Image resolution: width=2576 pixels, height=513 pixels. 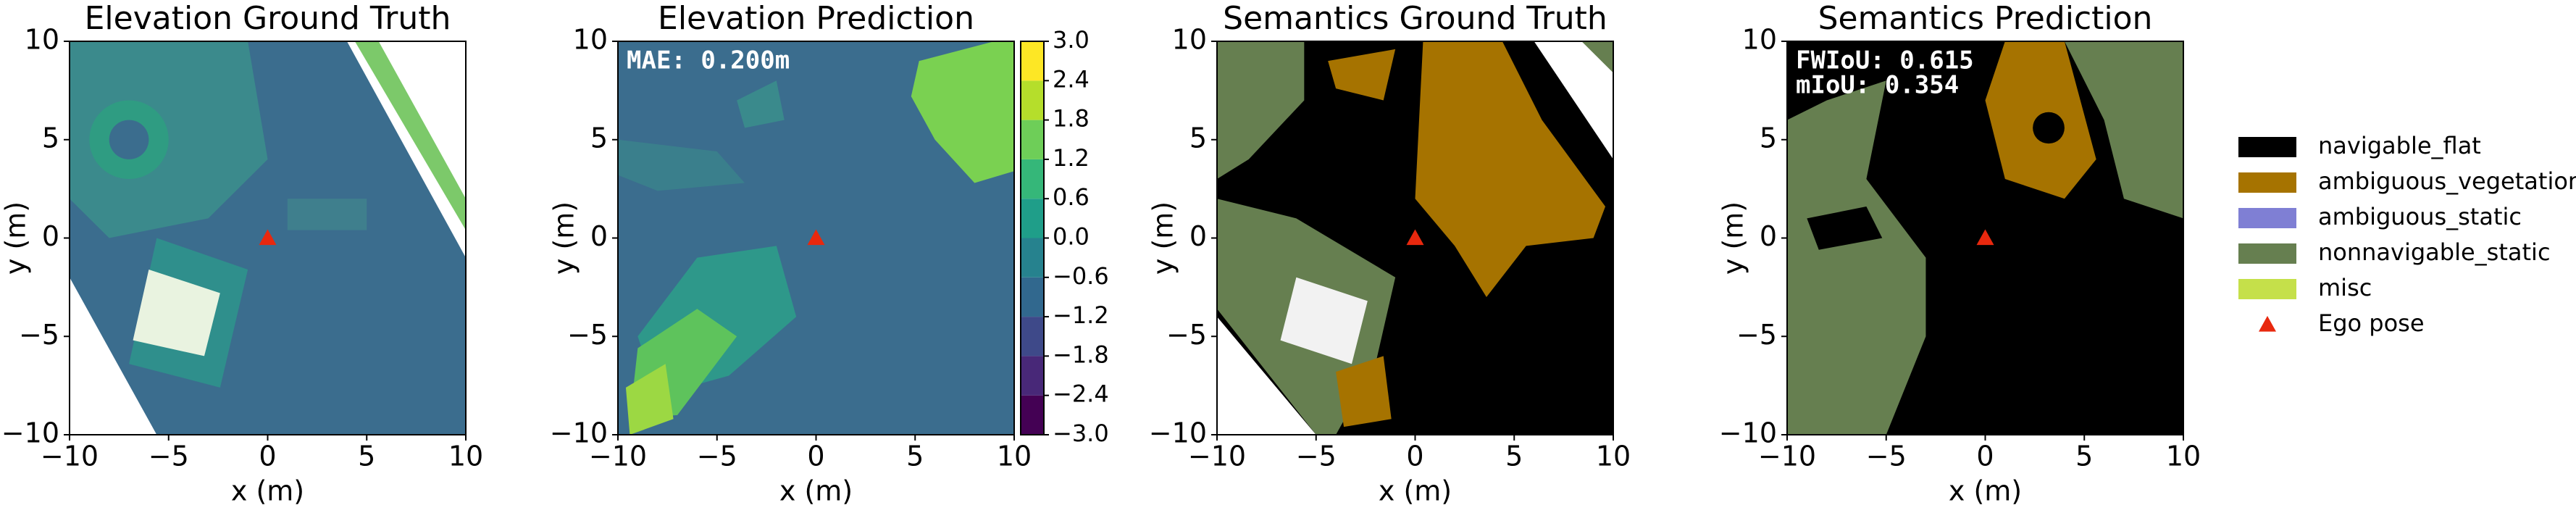 What do you see at coordinates (1071, 40) in the screenshot?
I see `colorbar-tick-label: 3.0` at bounding box center [1071, 40].